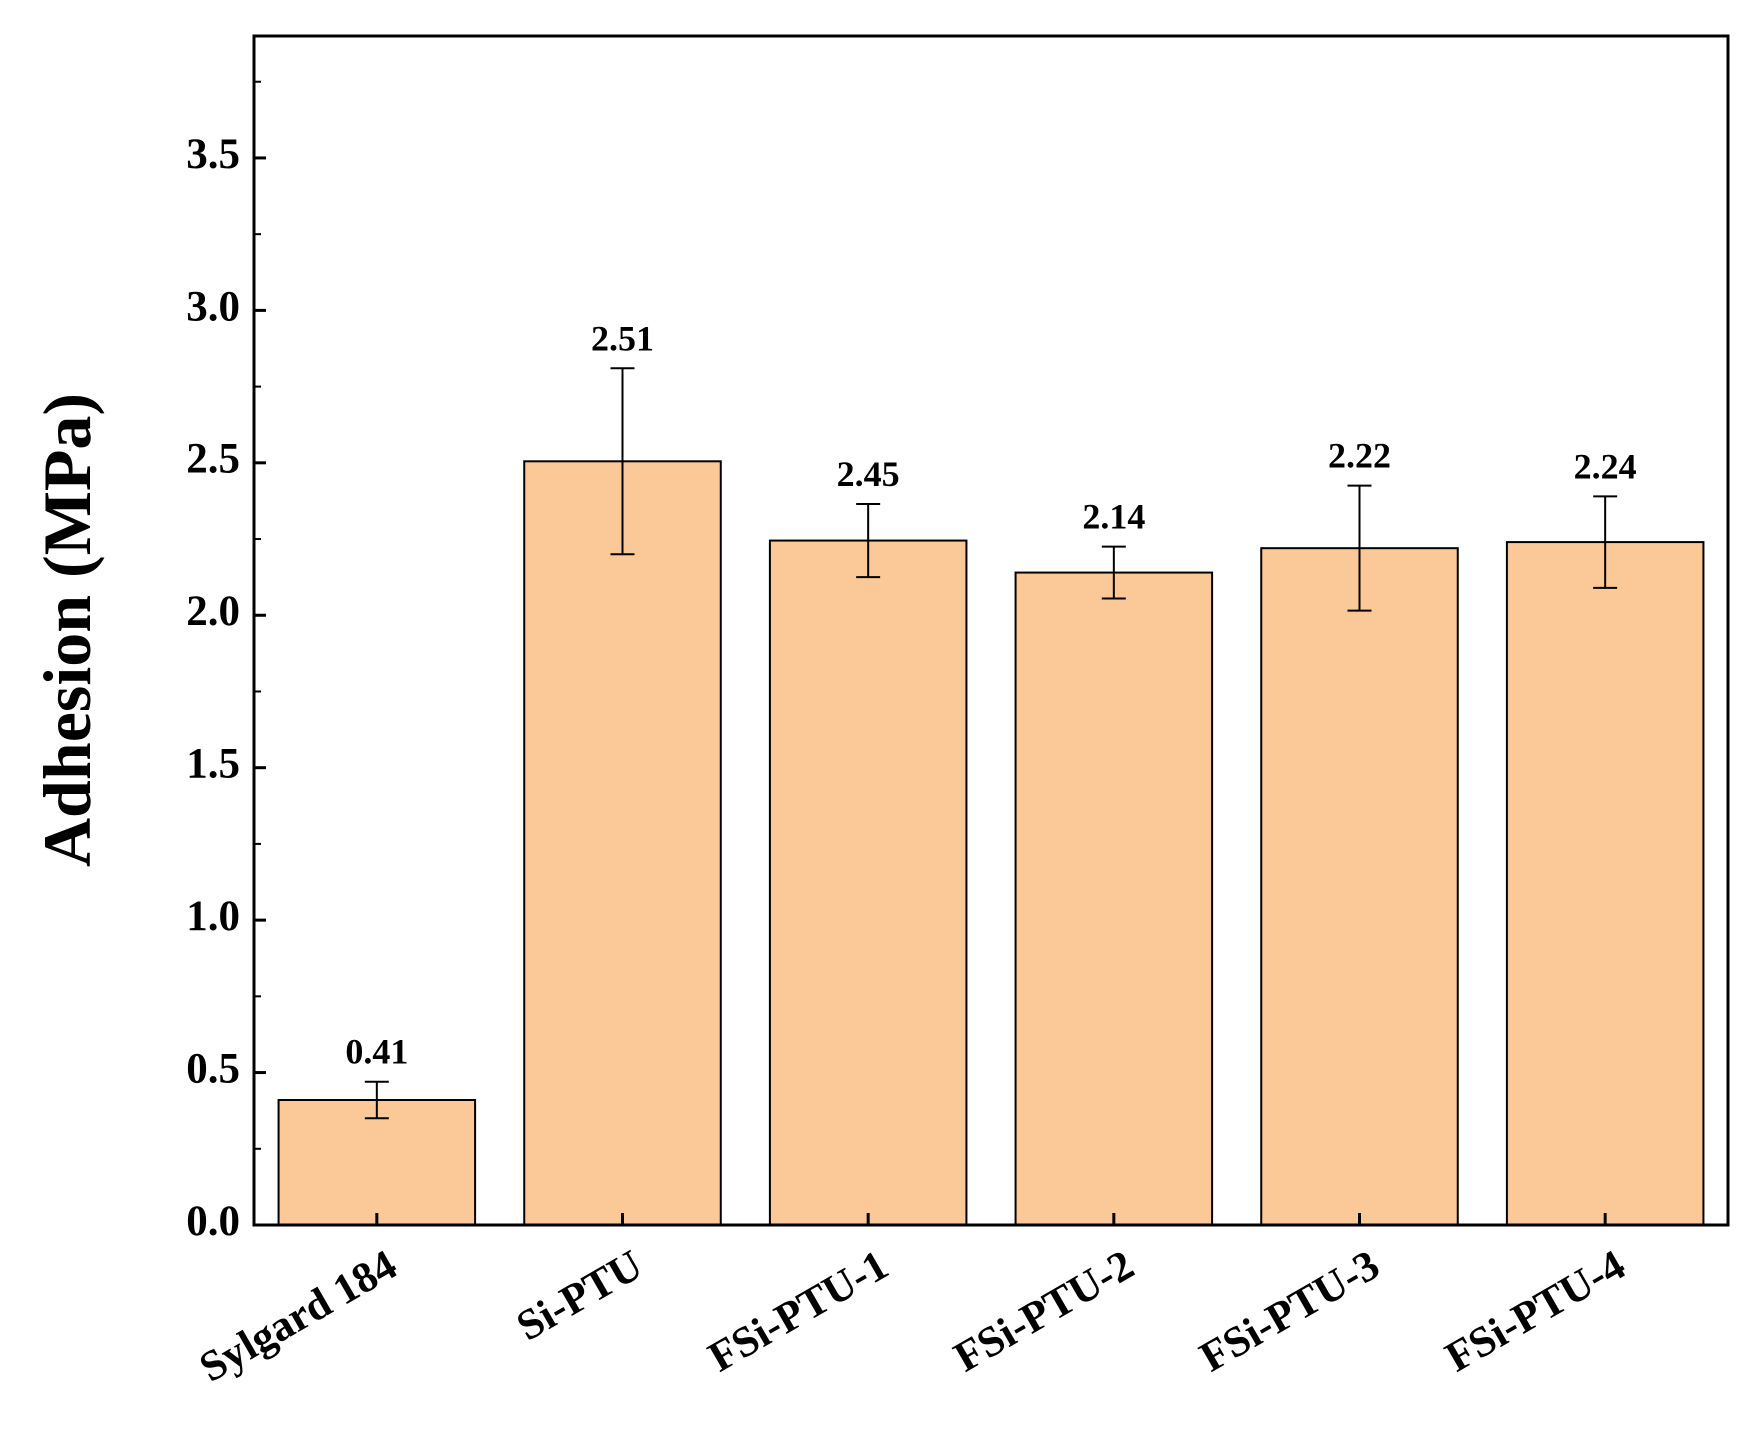  I want to click on y-tick-label: 0.0, so click(213, 1221).